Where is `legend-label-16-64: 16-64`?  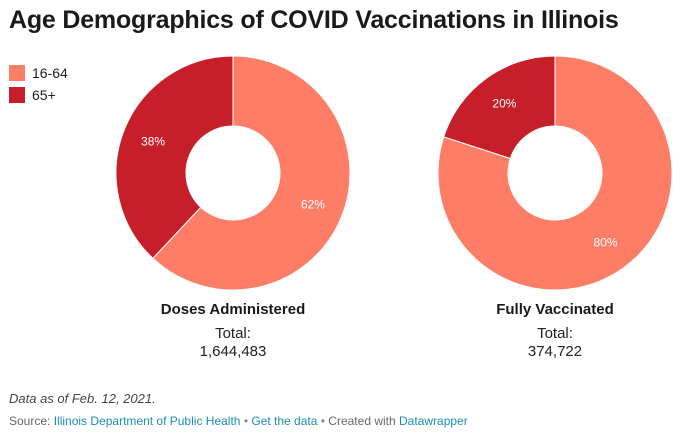 legend-label-16-64: 16-64 is located at coordinates (50, 73).